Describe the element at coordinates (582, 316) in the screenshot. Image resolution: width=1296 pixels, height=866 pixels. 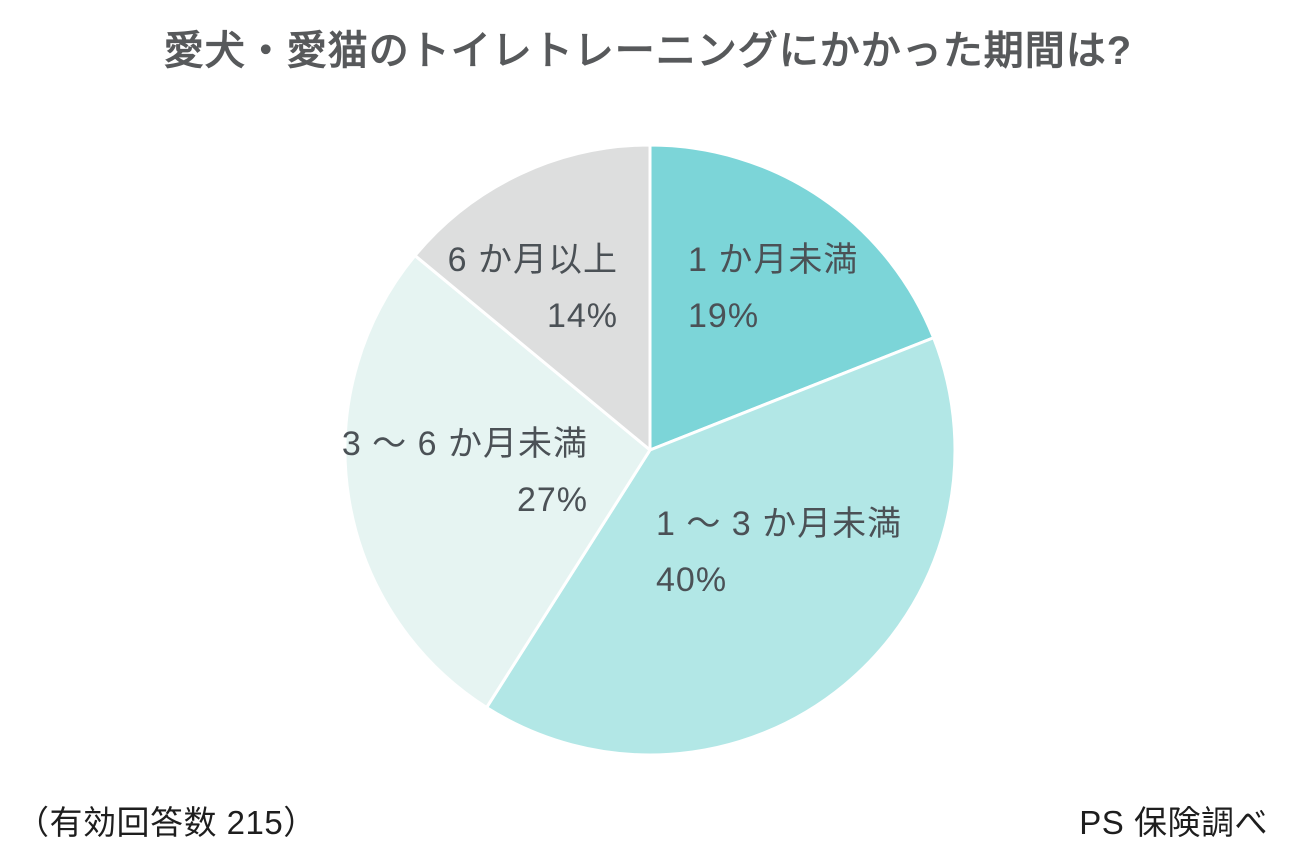
I see `slice-percent-label: 14%` at that location.